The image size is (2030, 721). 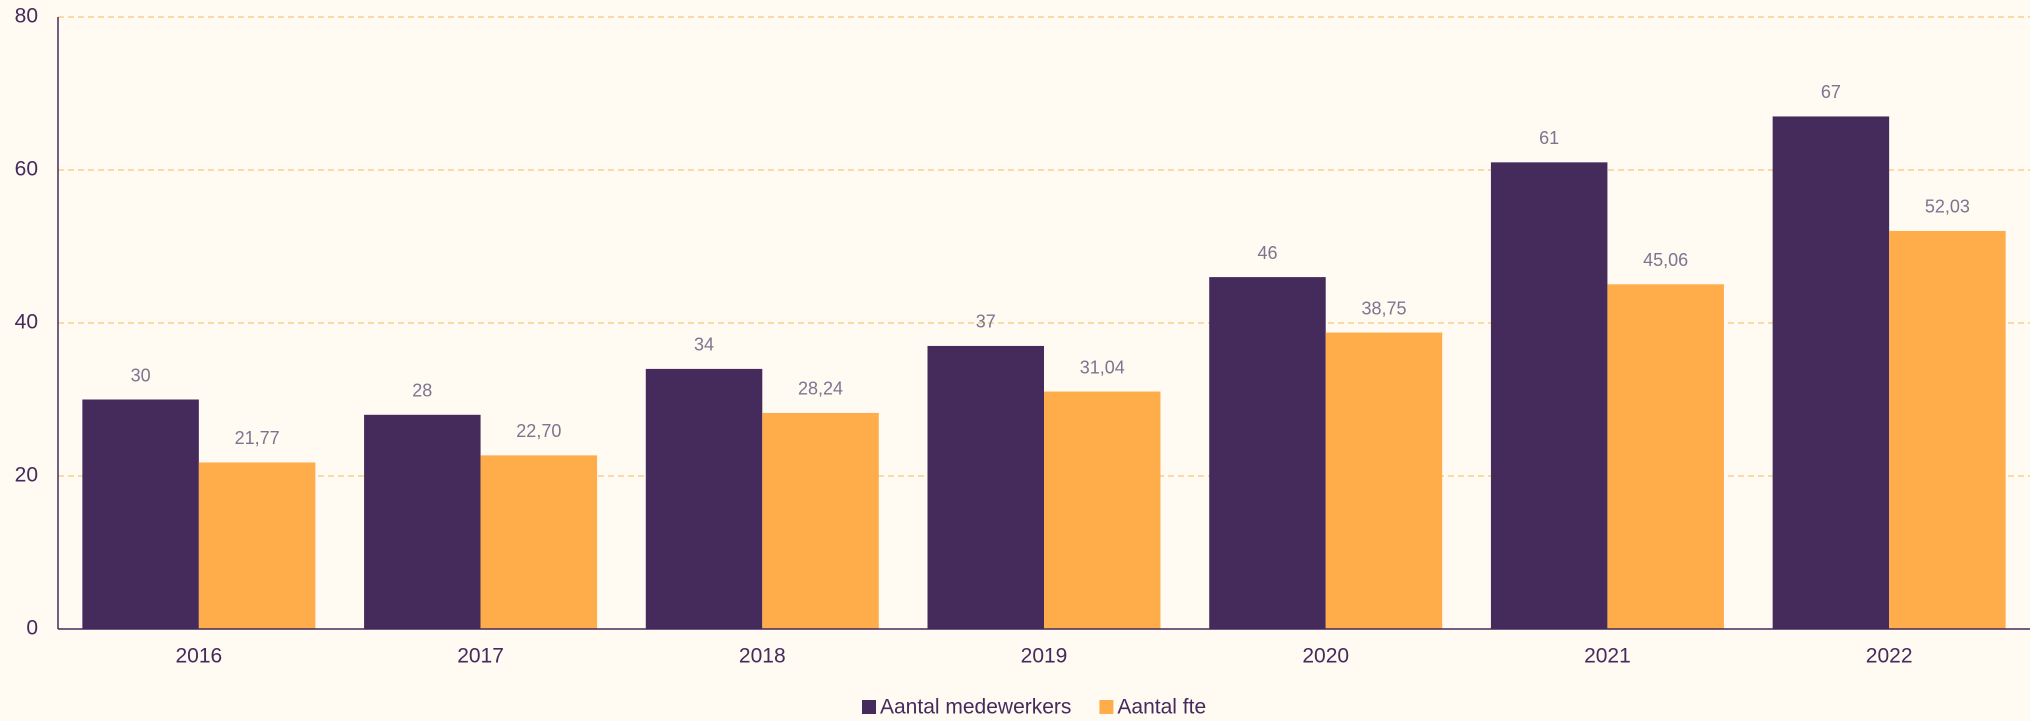 What do you see at coordinates (975, 707) in the screenshot?
I see `legend-label: Aantal medewerkers` at bounding box center [975, 707].